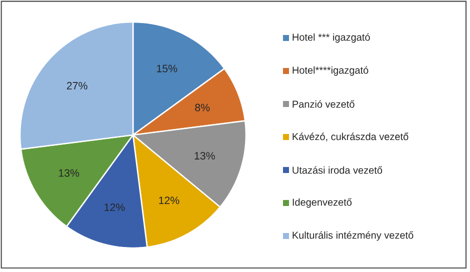 The height and width of the screenshot is (272, 470). What do you see at coordinates (331, 38) in the screenshot?
I see `legend-label: Hotel *** igazgató` at bounding box center [331, 38].